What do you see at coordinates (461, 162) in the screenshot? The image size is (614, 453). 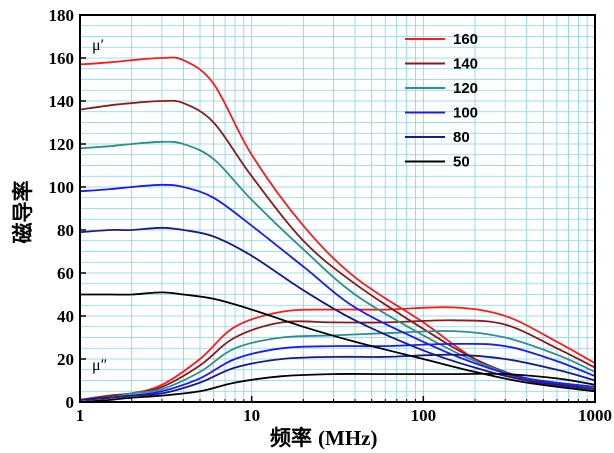 I see `legend-label-50: 50` at bounding box center [461, 162].